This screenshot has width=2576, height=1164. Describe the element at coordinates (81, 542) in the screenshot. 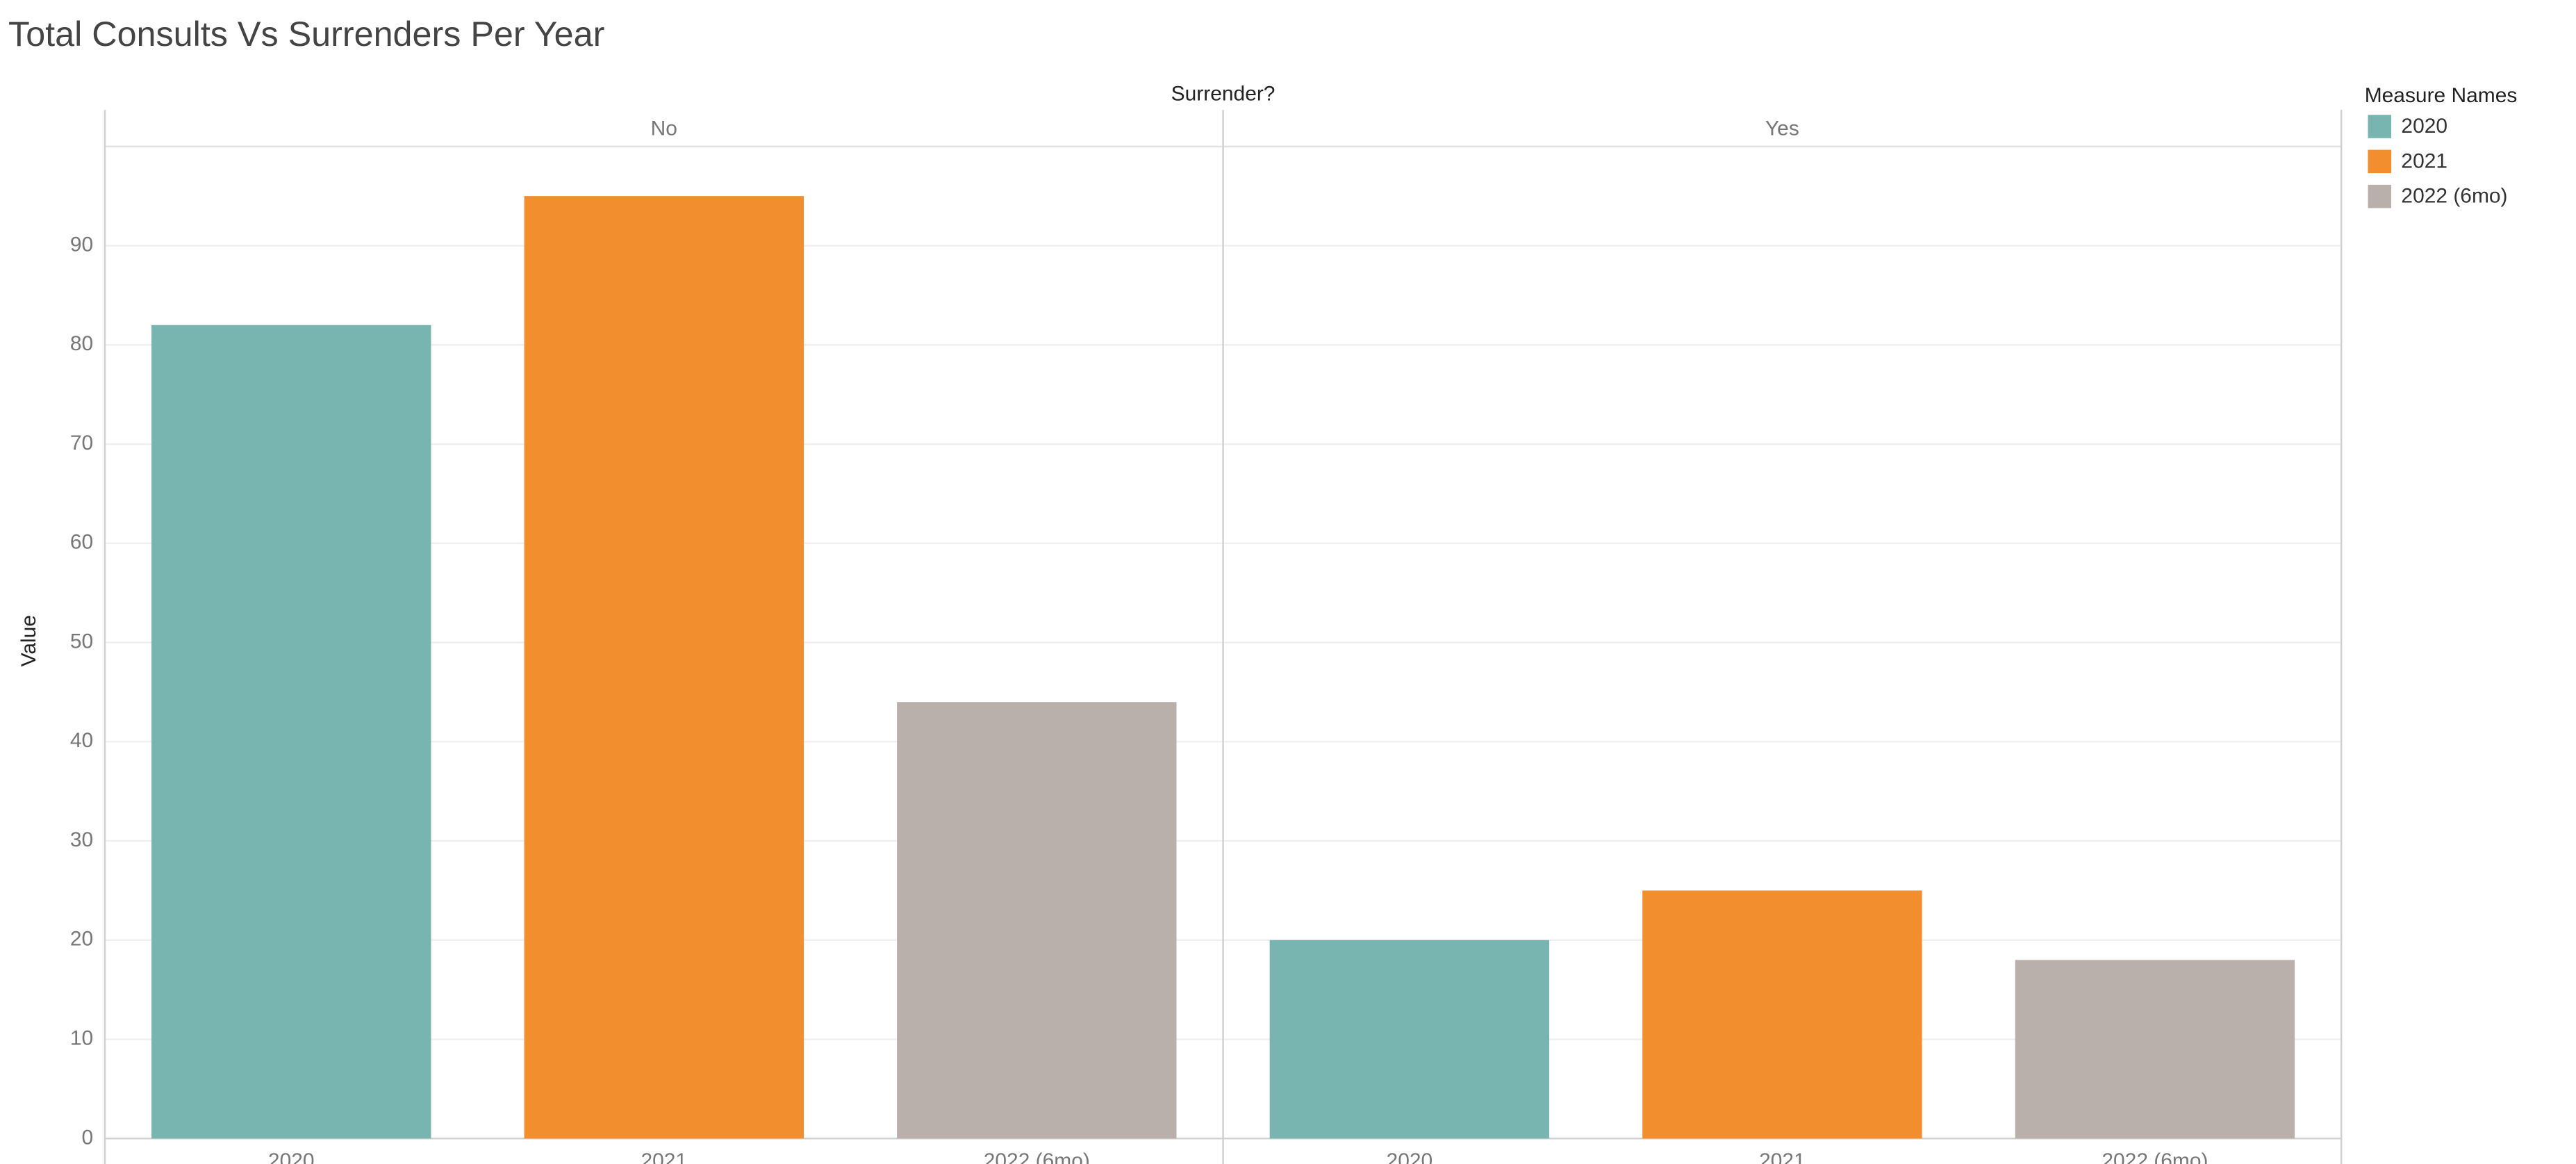

I see `y-tick-label: 60` at that location.